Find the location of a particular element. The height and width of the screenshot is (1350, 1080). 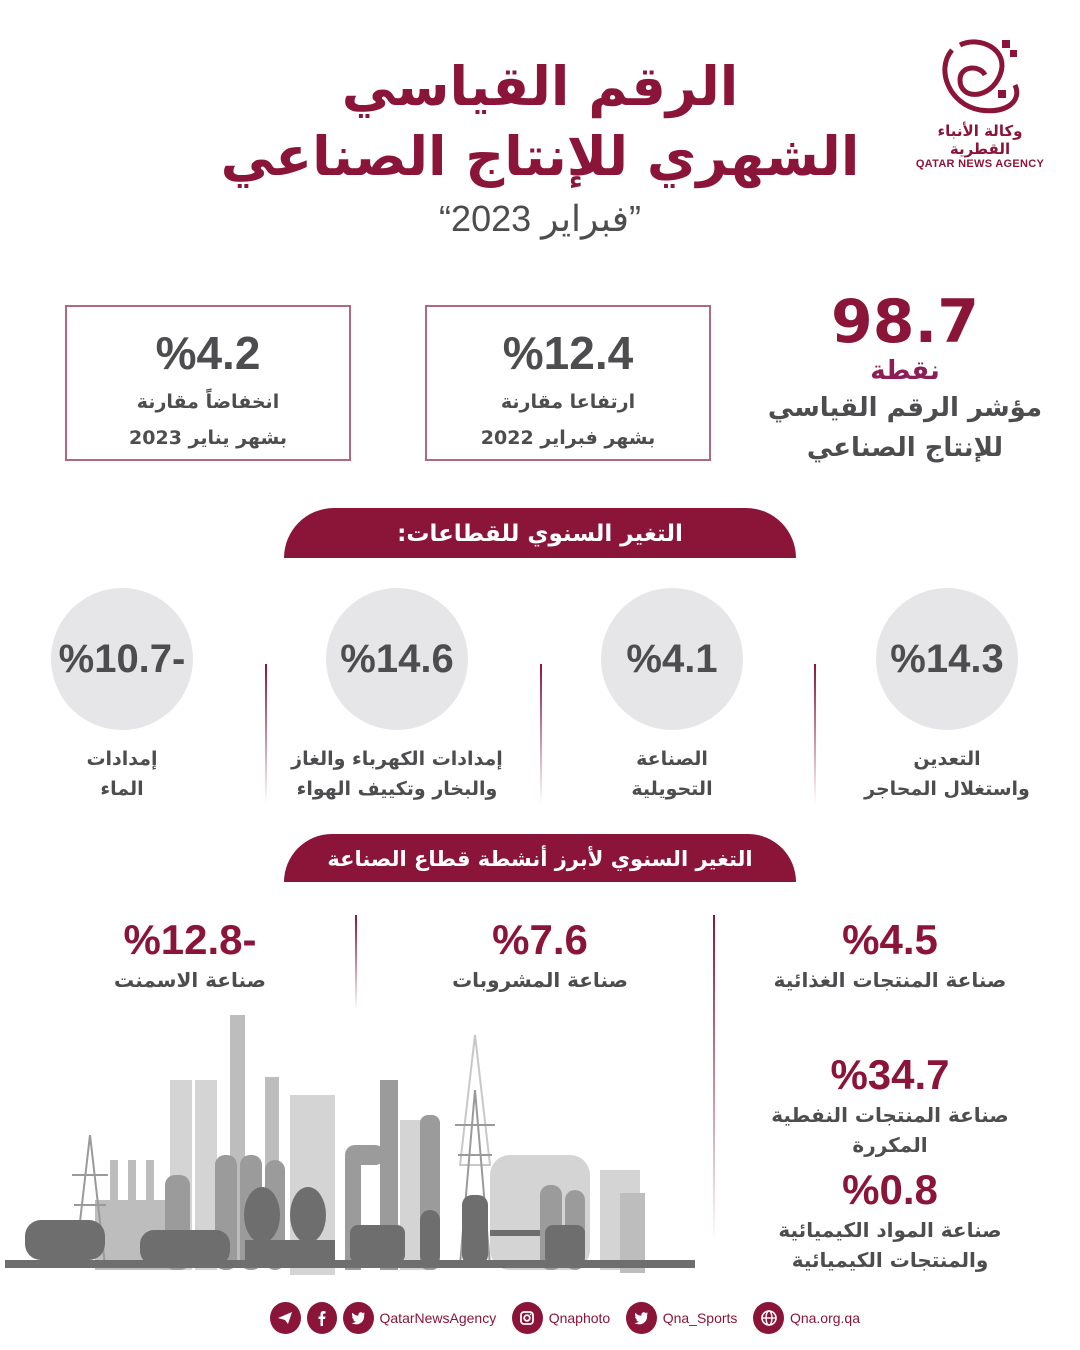

qna-emblem-icon is located at coordinates (981, 76).